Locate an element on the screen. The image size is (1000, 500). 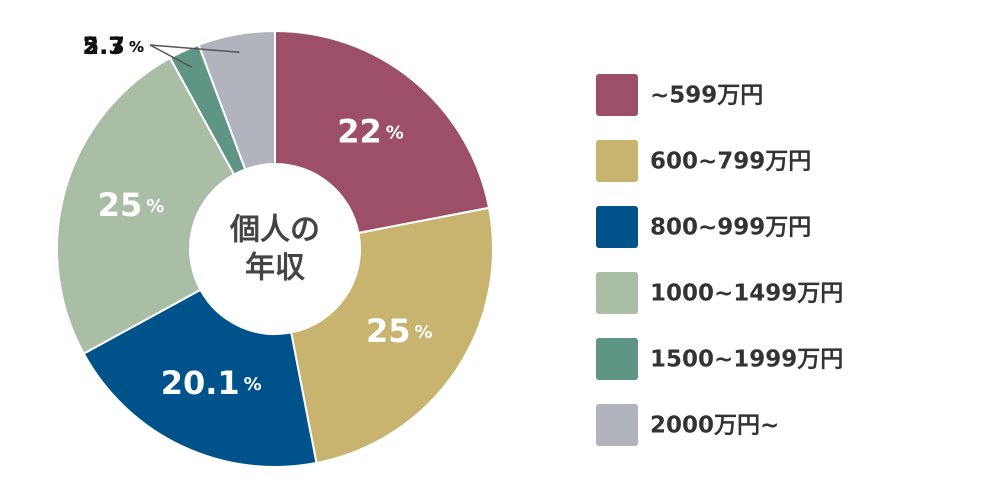
value-label: 22% is located at coordinates (370, 131).